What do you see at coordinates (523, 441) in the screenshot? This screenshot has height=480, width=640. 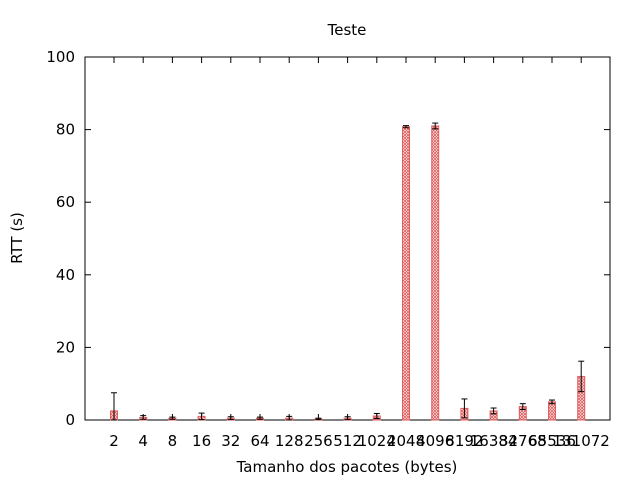 I see `x-tick-label: 32768` at bounding box center [523, 441].